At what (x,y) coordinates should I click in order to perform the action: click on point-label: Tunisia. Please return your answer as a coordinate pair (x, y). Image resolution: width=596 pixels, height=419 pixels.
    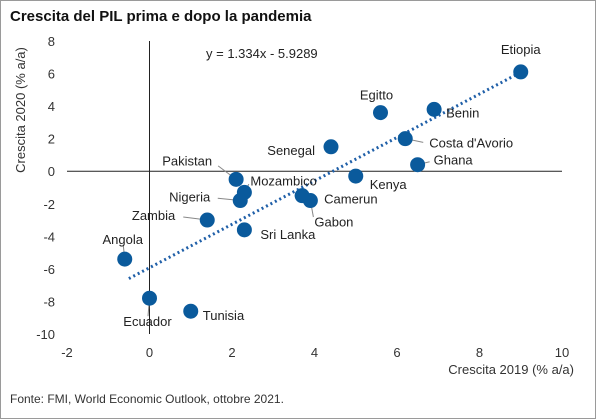
    Looking at the image, I should click on (224, 315).